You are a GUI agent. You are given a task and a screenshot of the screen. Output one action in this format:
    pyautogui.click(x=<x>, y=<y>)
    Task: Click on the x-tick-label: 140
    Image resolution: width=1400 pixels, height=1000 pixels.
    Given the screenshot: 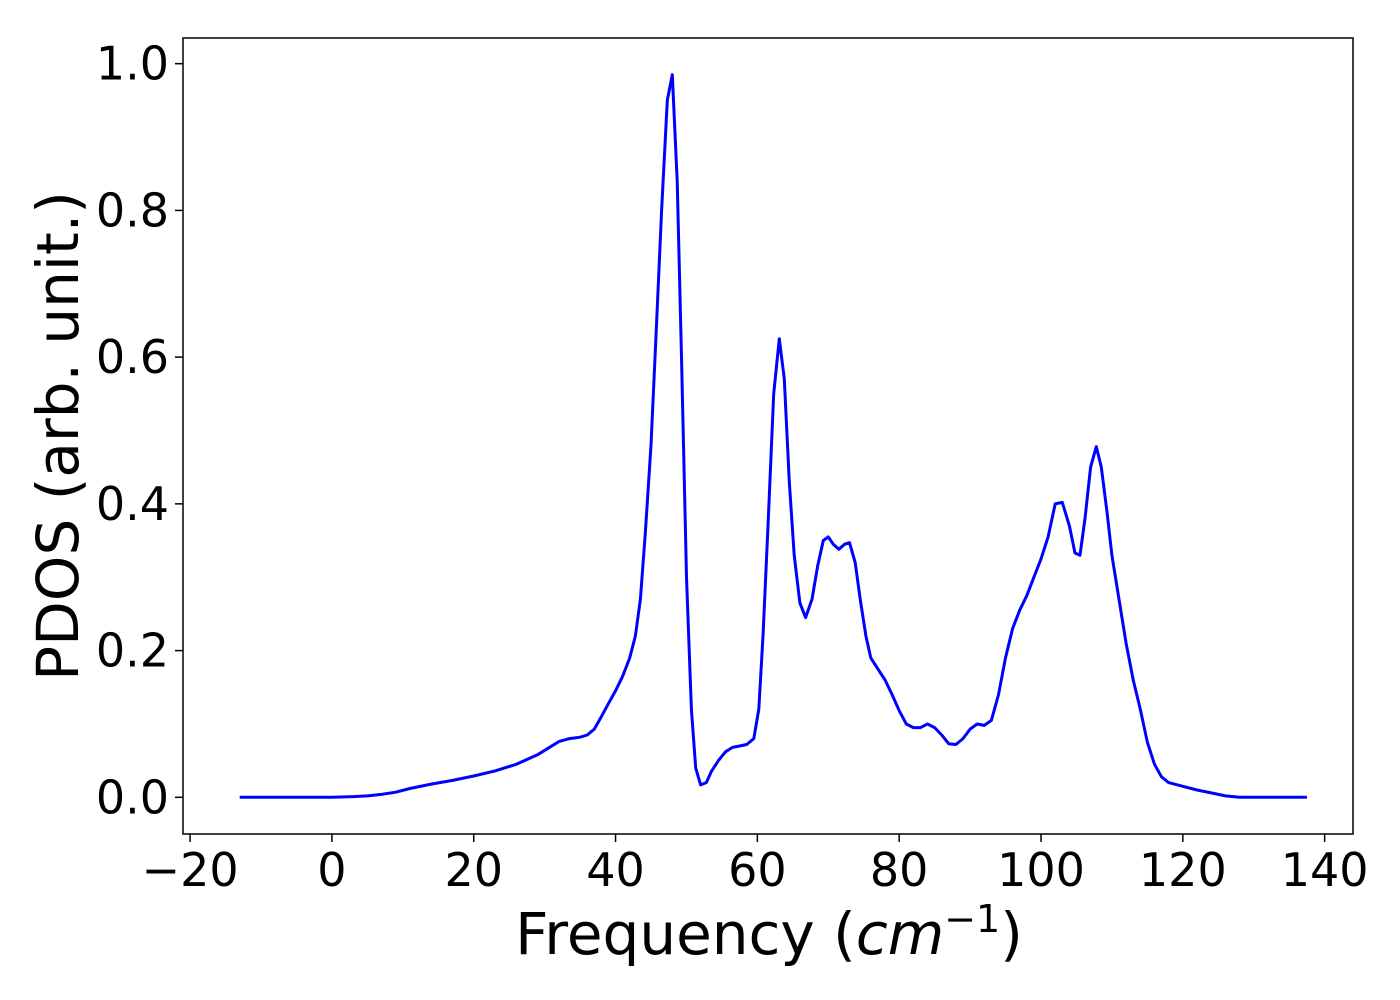 What is the action you would take?
    pyautogui.click(x=1325, y=870)
    